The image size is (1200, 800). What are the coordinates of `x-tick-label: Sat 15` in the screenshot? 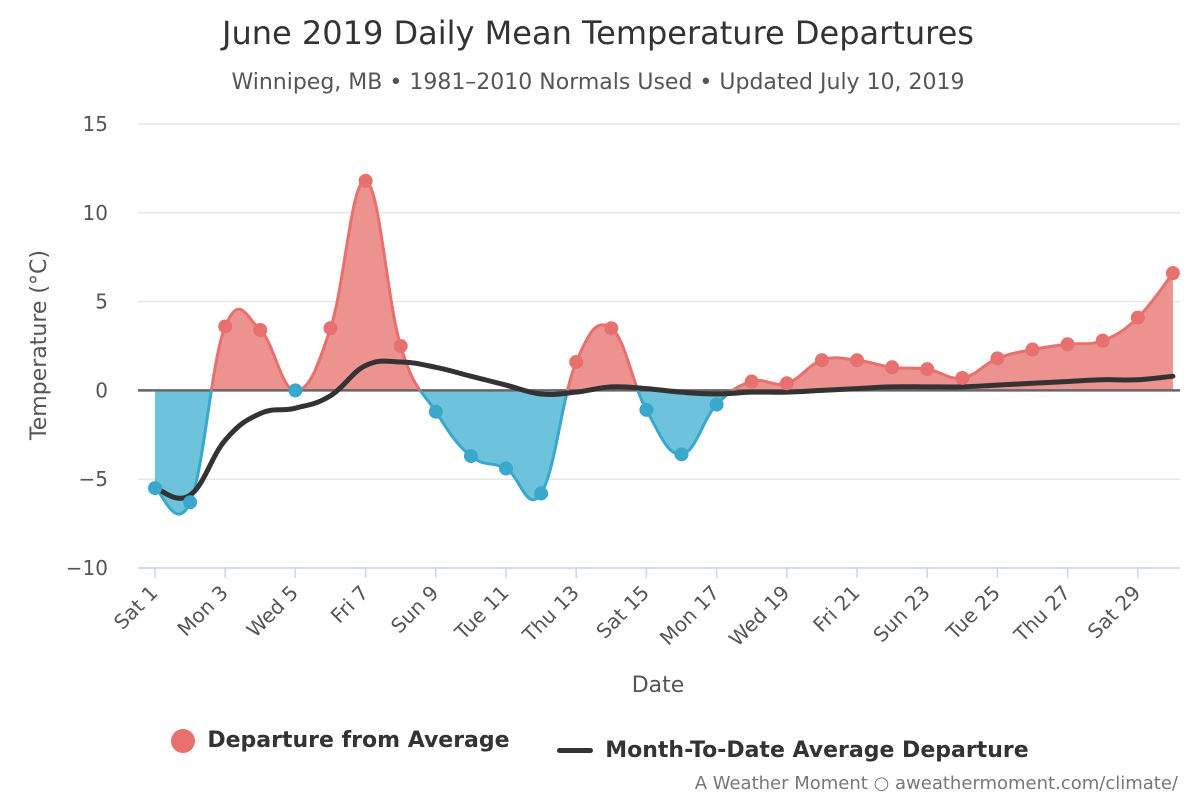 It's located at (622, 612).